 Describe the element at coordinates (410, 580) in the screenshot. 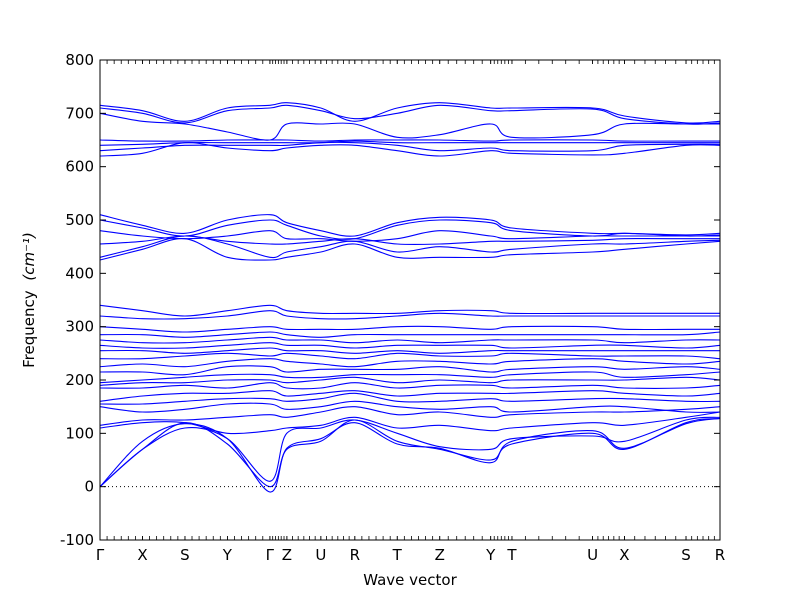

I see `x-axis-label: Wave vector` at that location.